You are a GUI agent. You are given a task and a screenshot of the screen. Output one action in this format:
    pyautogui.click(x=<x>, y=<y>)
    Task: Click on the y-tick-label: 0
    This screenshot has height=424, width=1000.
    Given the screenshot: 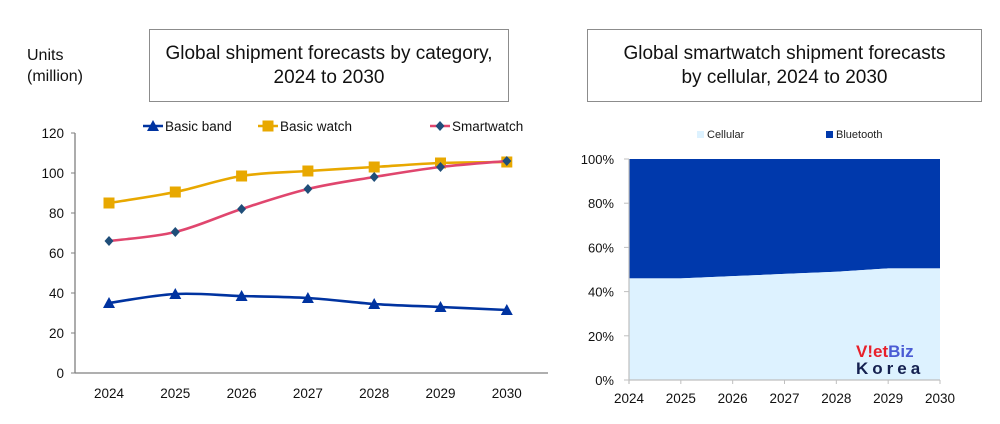 What is the action you would take?
    pyautogui.click(x=60, y=373)
    